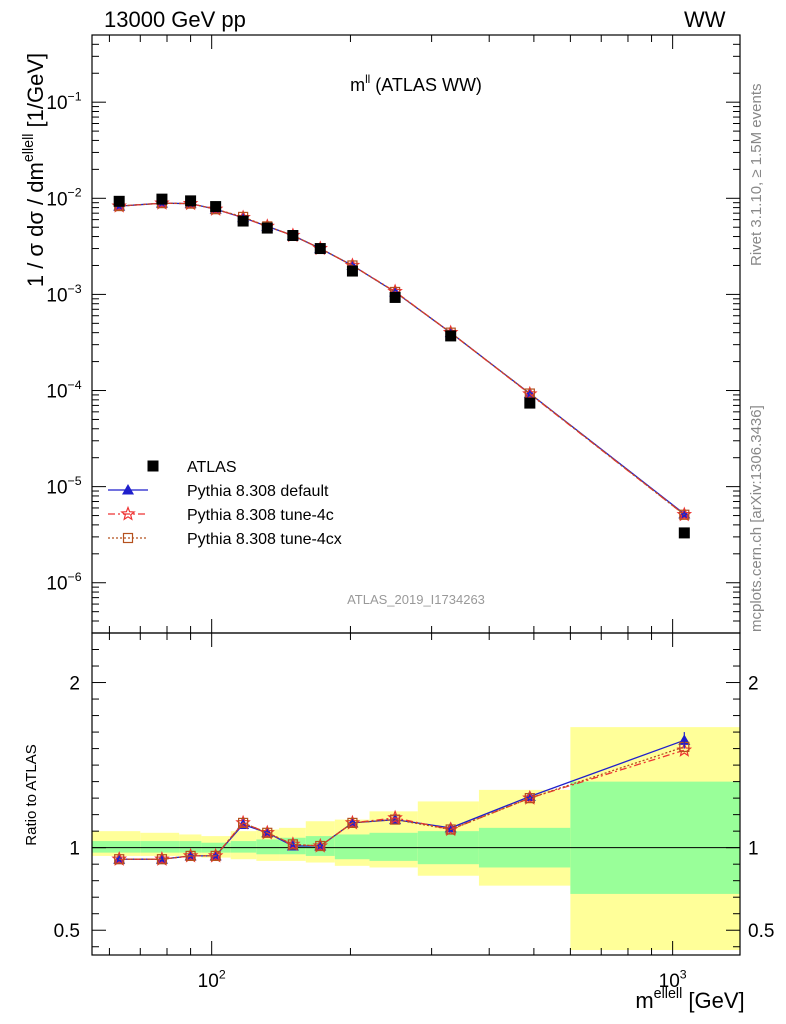  What do you see at coordinates (761, 931) in the screenshot?
I see `ratio-tick-label-right: 0.5` at bounding box center [761, 931].